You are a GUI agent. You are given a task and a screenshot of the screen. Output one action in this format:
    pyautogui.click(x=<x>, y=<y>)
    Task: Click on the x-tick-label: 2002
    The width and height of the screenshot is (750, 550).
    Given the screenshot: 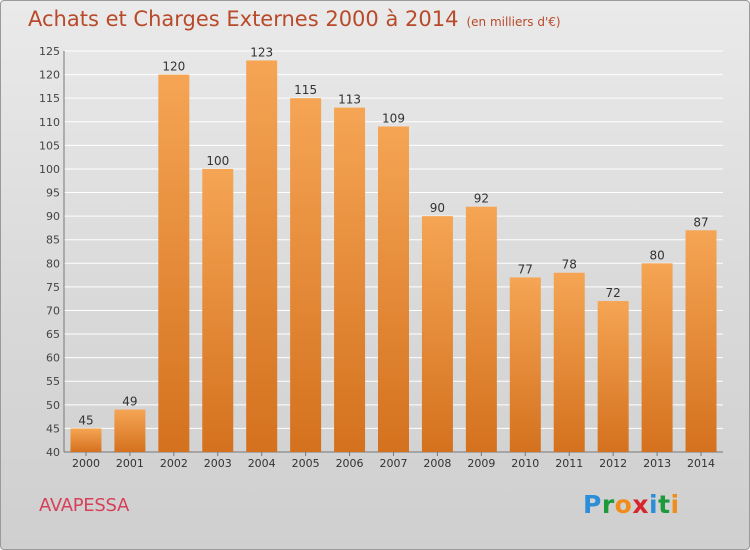 What is the action you would take?
    pyautogui.click(x=174, y=463)
    